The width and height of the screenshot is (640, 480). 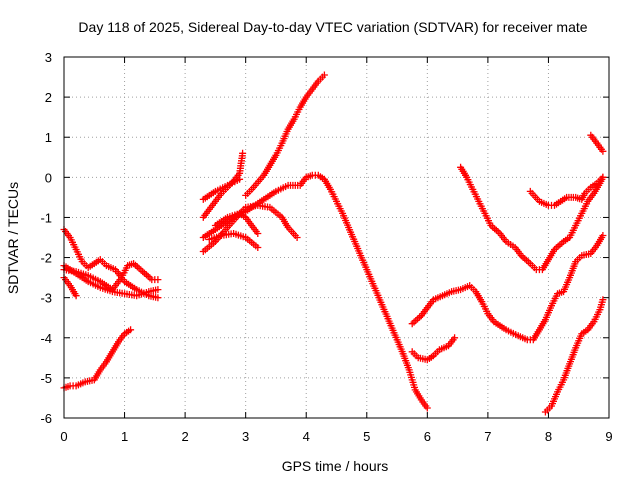 I want to click on y-tick-label: -4, so click(x=46, y=338).